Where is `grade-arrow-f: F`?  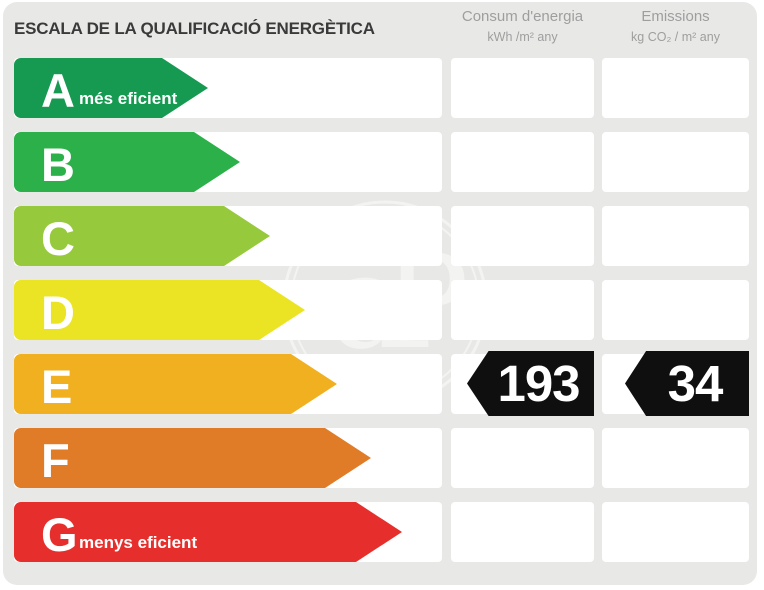 grade-arrow-f: F is located at coordinates (192, 458).